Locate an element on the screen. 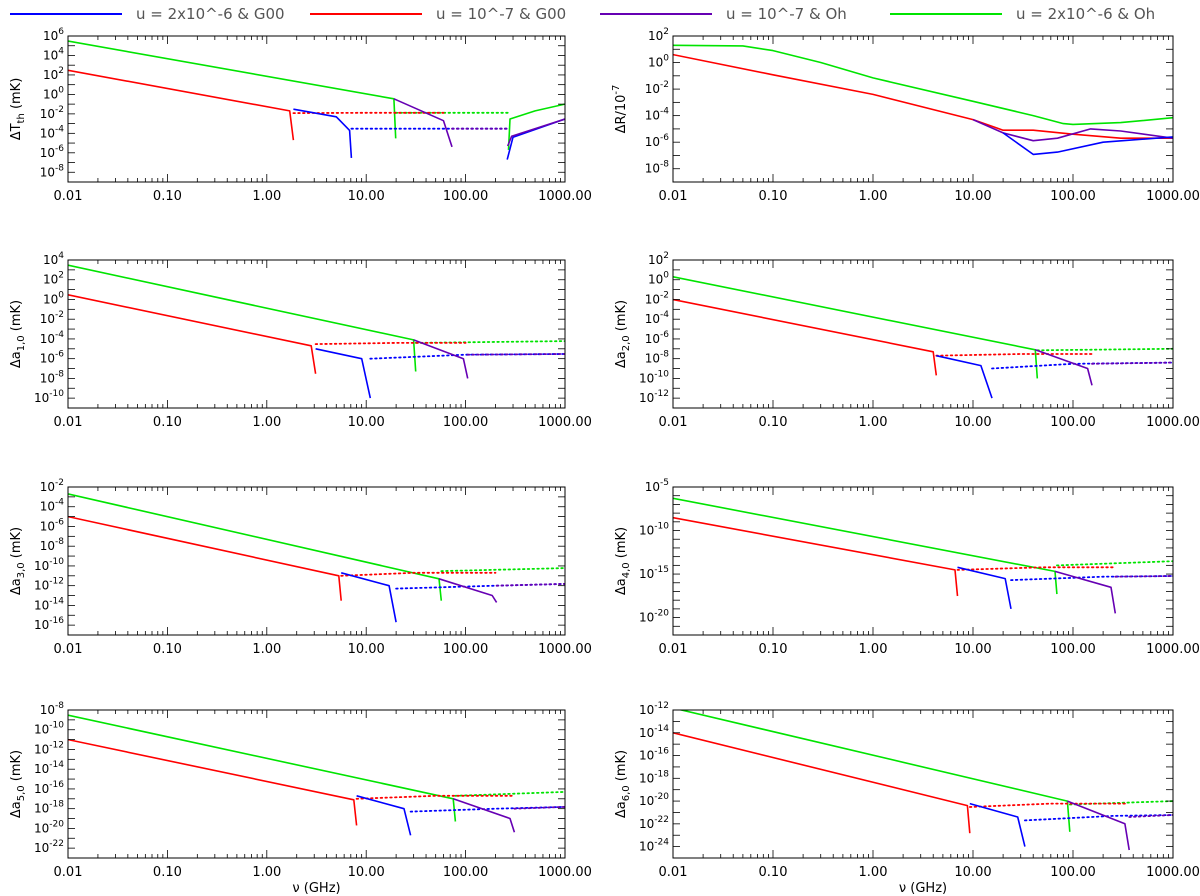  y-tick-label: 10⁻¹⁵ is located at coordinates (654, 573).